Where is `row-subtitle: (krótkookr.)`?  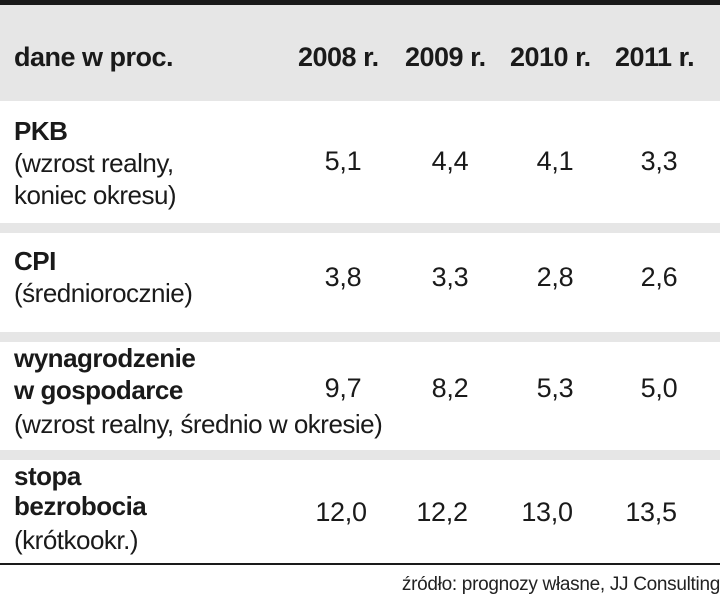 row-subtitle: (krótkookr.) is located at coordinates (76, 540).